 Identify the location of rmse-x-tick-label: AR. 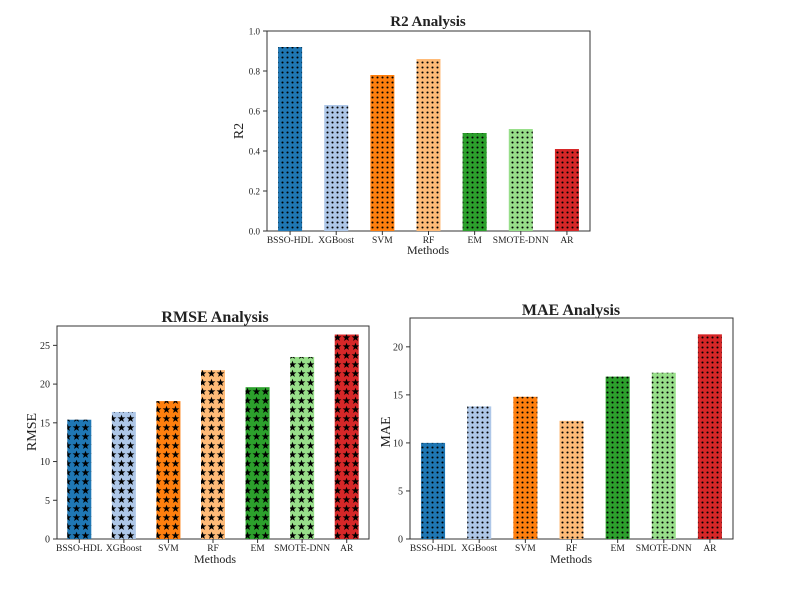
(347, 549).